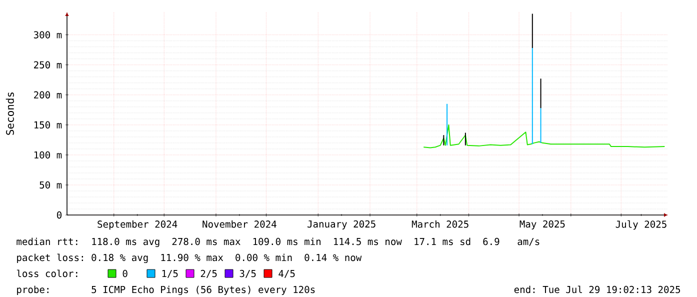 This screenshot has height=297, width=697. Describe the element at coordinates (48, 34) in the screenshot. I see `y-tick-label: 300 m` at that location.